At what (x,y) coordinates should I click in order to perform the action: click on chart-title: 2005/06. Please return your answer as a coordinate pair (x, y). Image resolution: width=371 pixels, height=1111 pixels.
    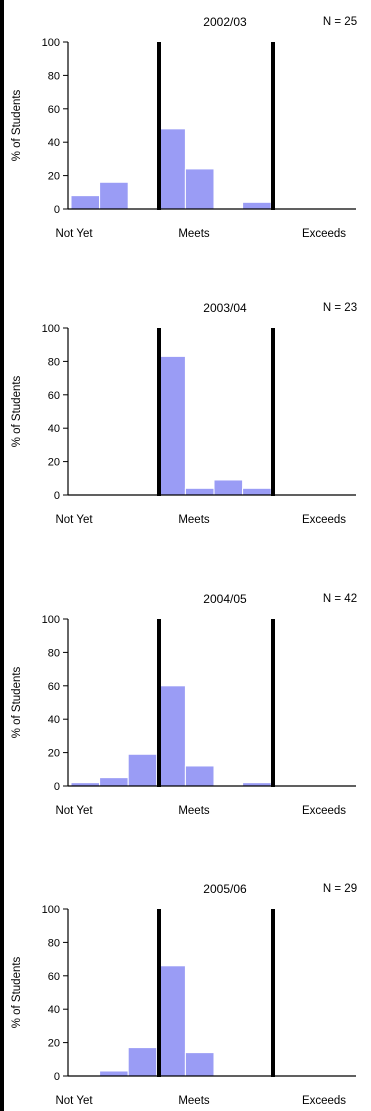
    Looking at the image, I should click on (225, 889).